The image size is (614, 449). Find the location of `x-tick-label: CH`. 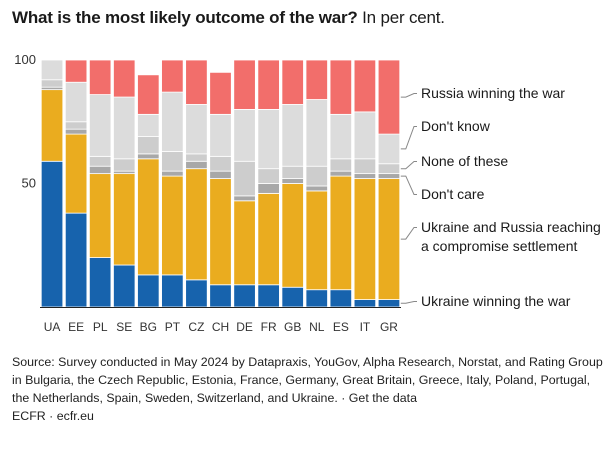

x-tick-label: CH is located at coordinates (220, 327).